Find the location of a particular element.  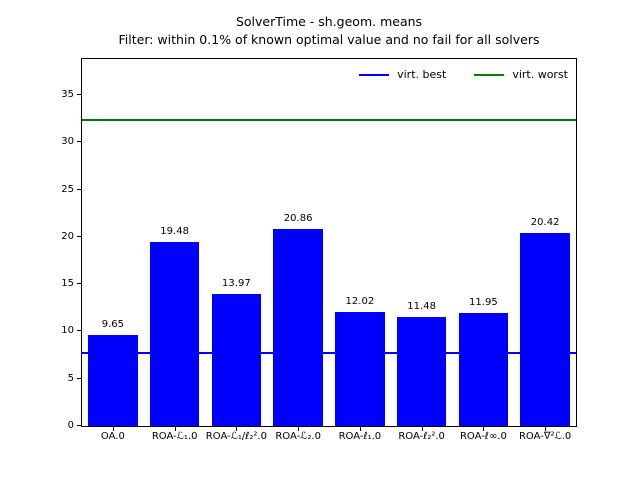

bar-value-label: 13.97 is located at coordinates (236, 283).